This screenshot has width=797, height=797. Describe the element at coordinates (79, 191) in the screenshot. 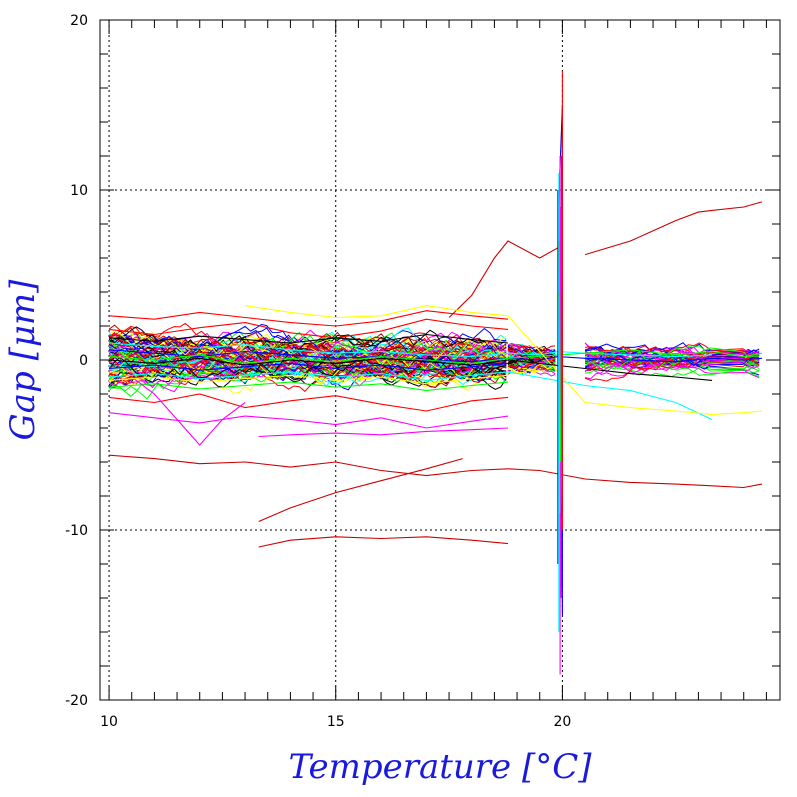

I see `y-tick-label: 10` at that location.